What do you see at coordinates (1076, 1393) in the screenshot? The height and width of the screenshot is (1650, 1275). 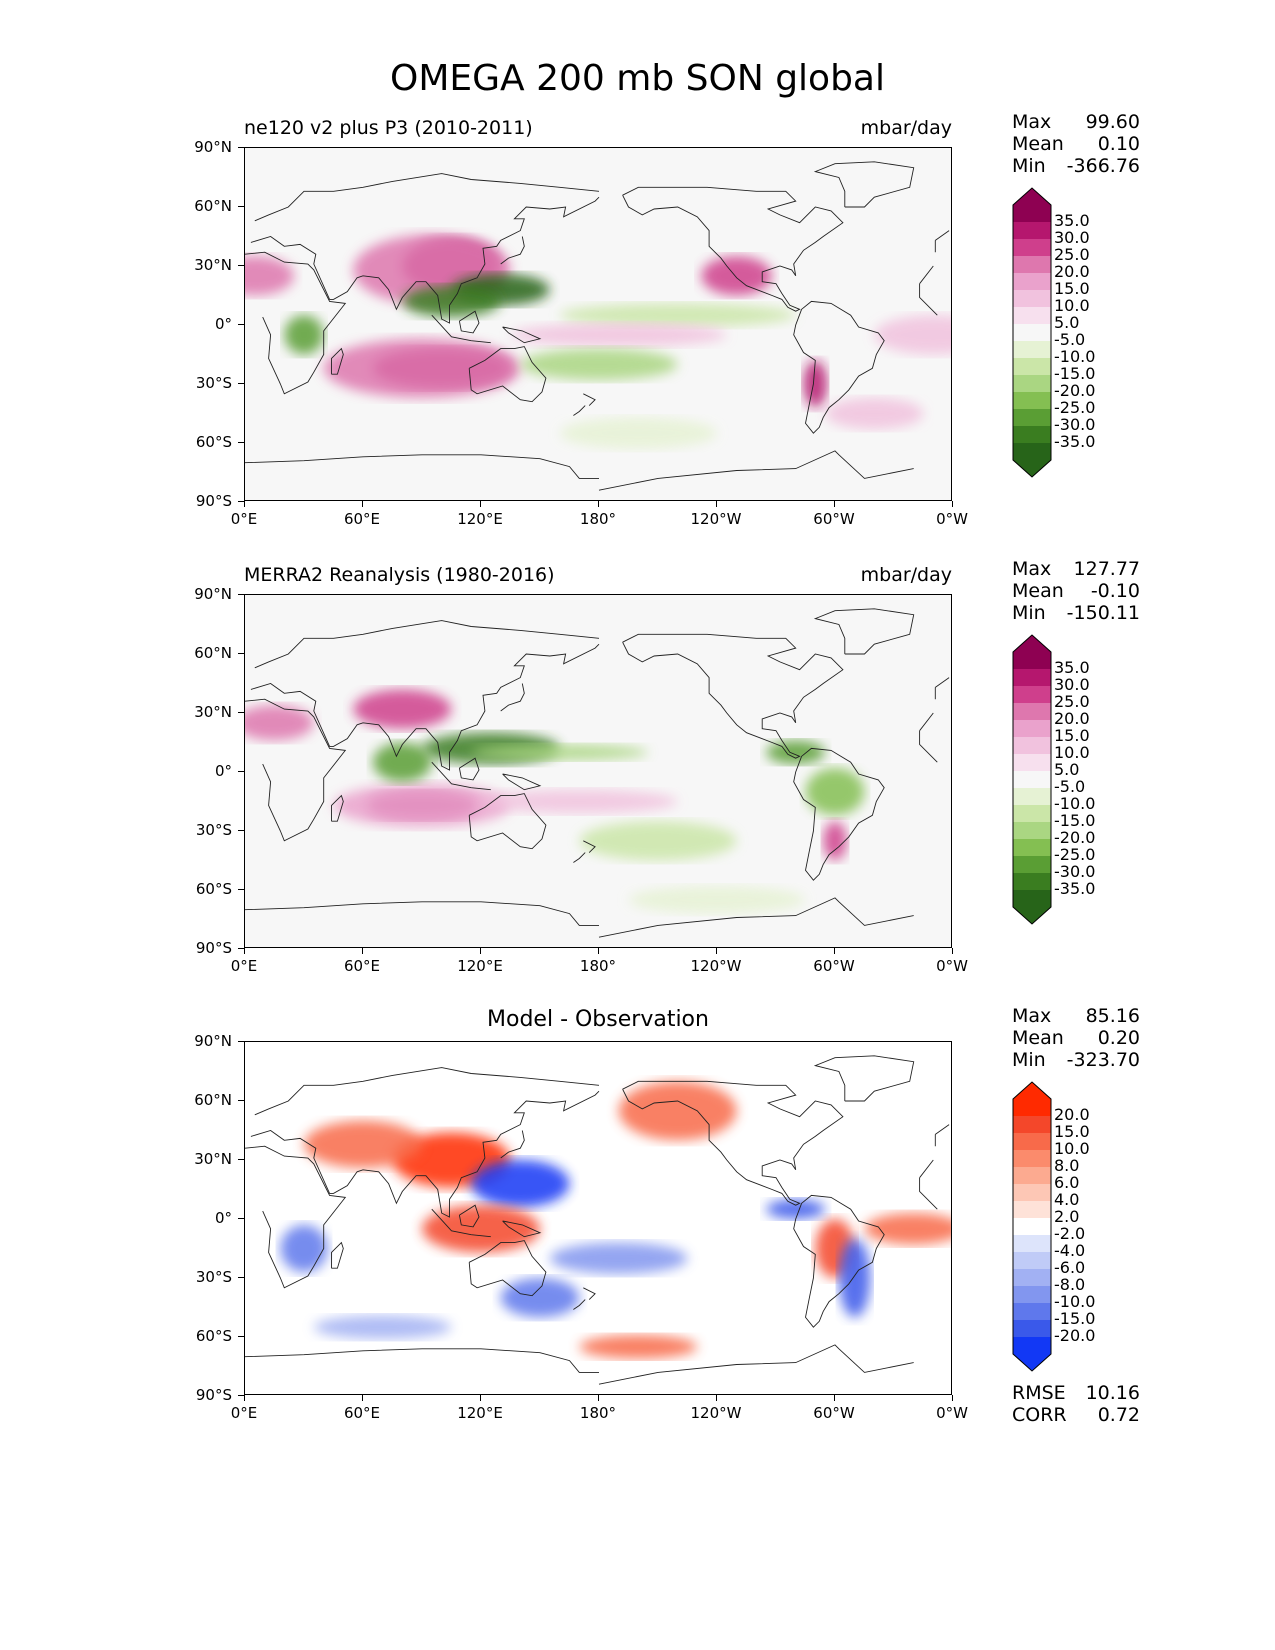 I see `stat-row: RMSE 10.16` at bounding box center [1076, 1393].